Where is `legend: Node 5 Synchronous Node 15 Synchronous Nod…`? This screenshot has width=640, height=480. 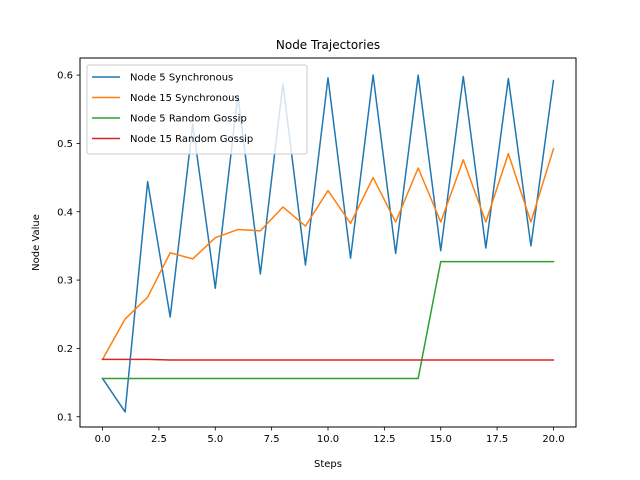 legend: Node 5 Synchronous Node 15 Synchronous Nod… is located at coordinates (197, 109).